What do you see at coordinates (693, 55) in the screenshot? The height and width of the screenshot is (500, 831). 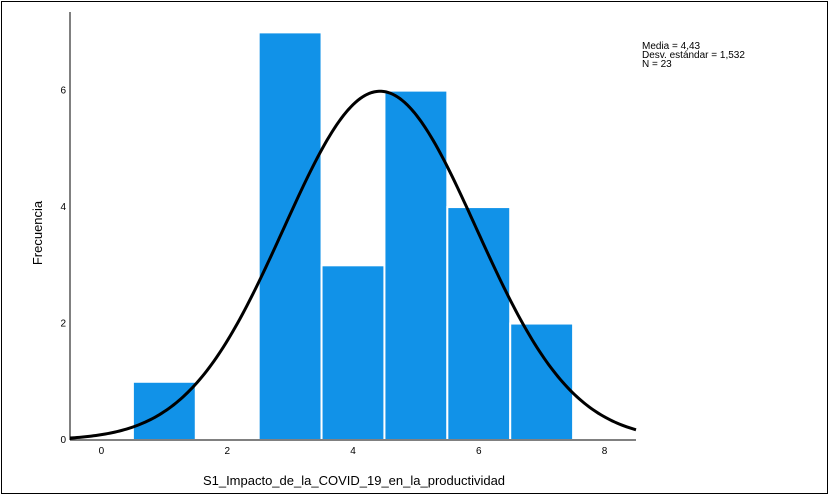 I see `stats-desv: Desv. estándar = 1,532` at bounding box center [693, 55].